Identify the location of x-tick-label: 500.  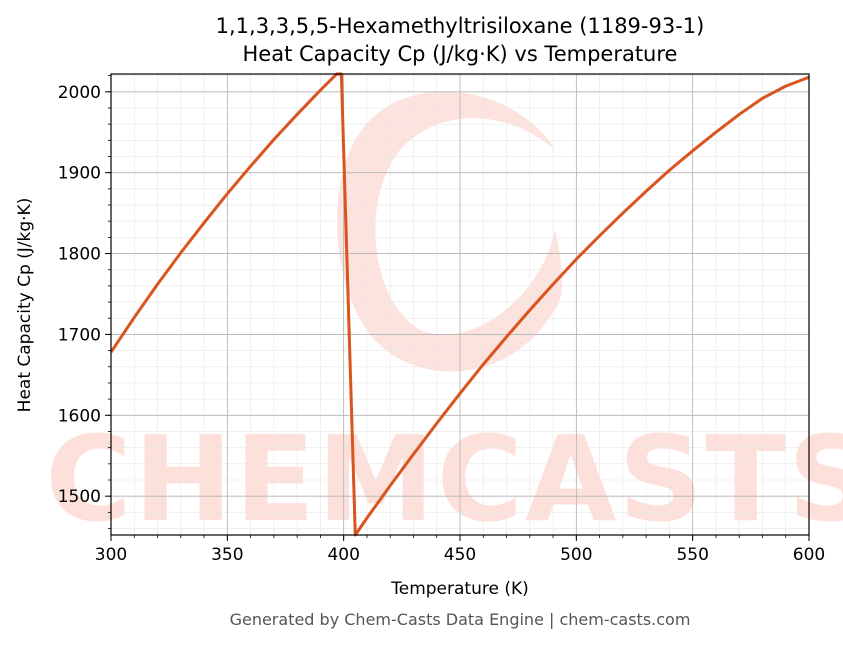
(576, 555).